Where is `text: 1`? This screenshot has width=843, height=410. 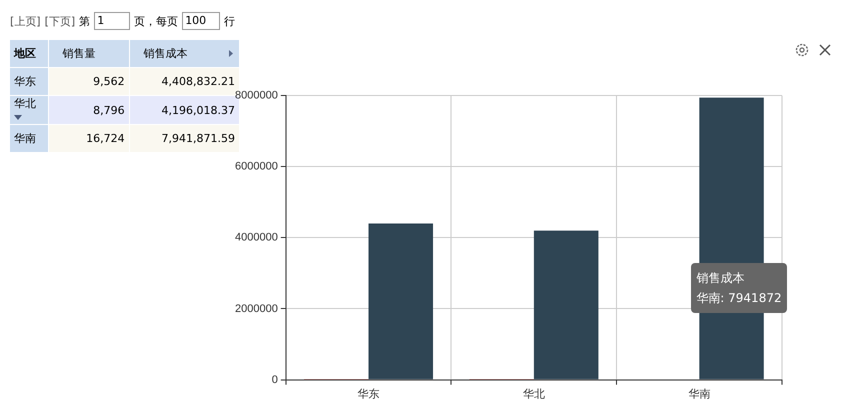
text: 1 is located at coordinates (112, 21).